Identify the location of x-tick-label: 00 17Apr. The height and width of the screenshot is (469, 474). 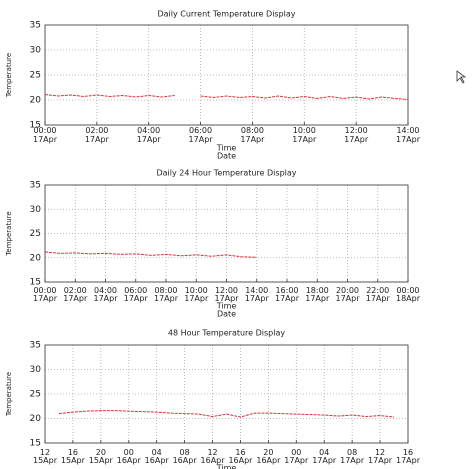
(296, 456).